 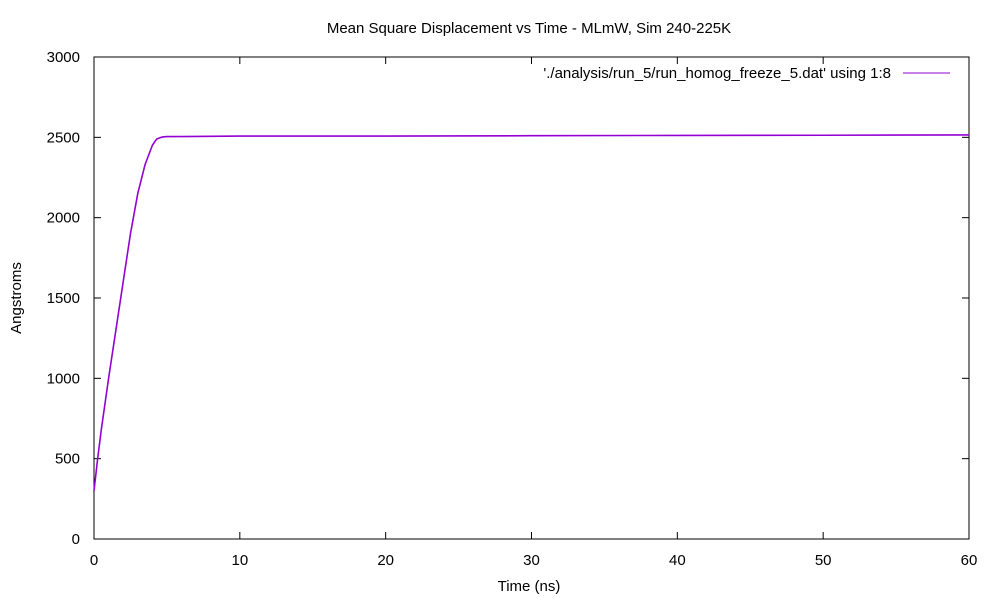 What do you see at coordinates (239, 560) in the screenshot?
I see `x-tick-label: 10` at bounding box center [239, 560].